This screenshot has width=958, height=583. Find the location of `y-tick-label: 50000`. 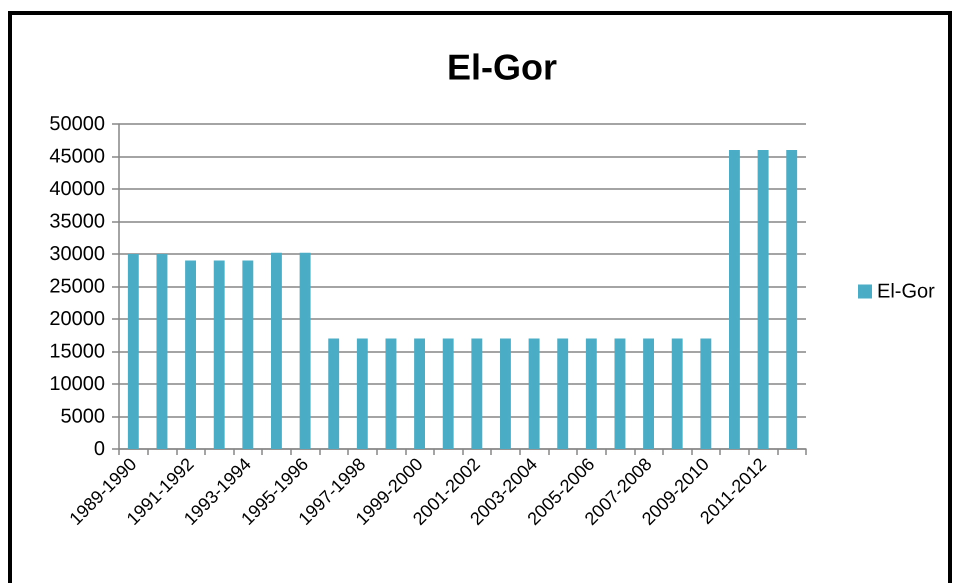

y-tick-label: 50000 is located at coordinates (77, 124).